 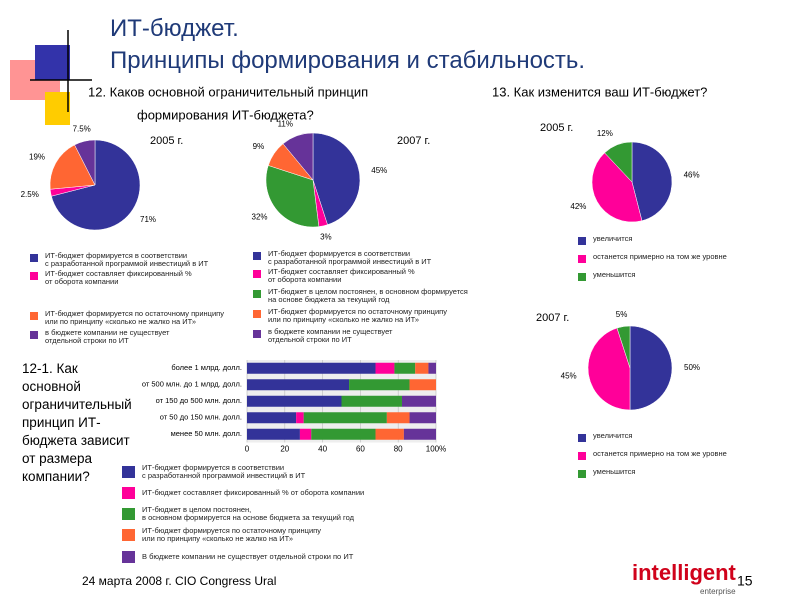 I want to click on pie-title: 2005 г., so click(x=556, y=128).